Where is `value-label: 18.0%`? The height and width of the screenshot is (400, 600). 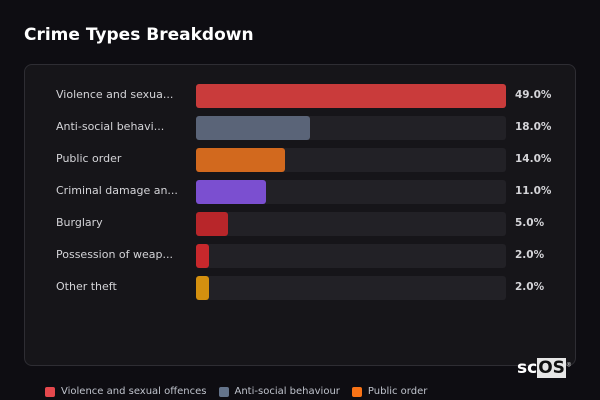 value-label: 18.0% is located at coordinates (533, 127).